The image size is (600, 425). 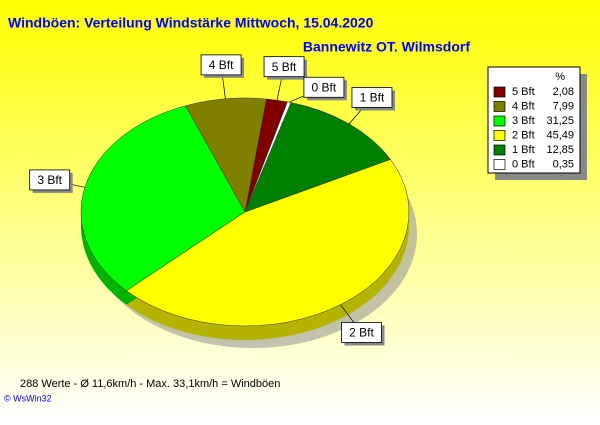 I want to click on slice-label: 0 Bft, so click(x=324, y=87).